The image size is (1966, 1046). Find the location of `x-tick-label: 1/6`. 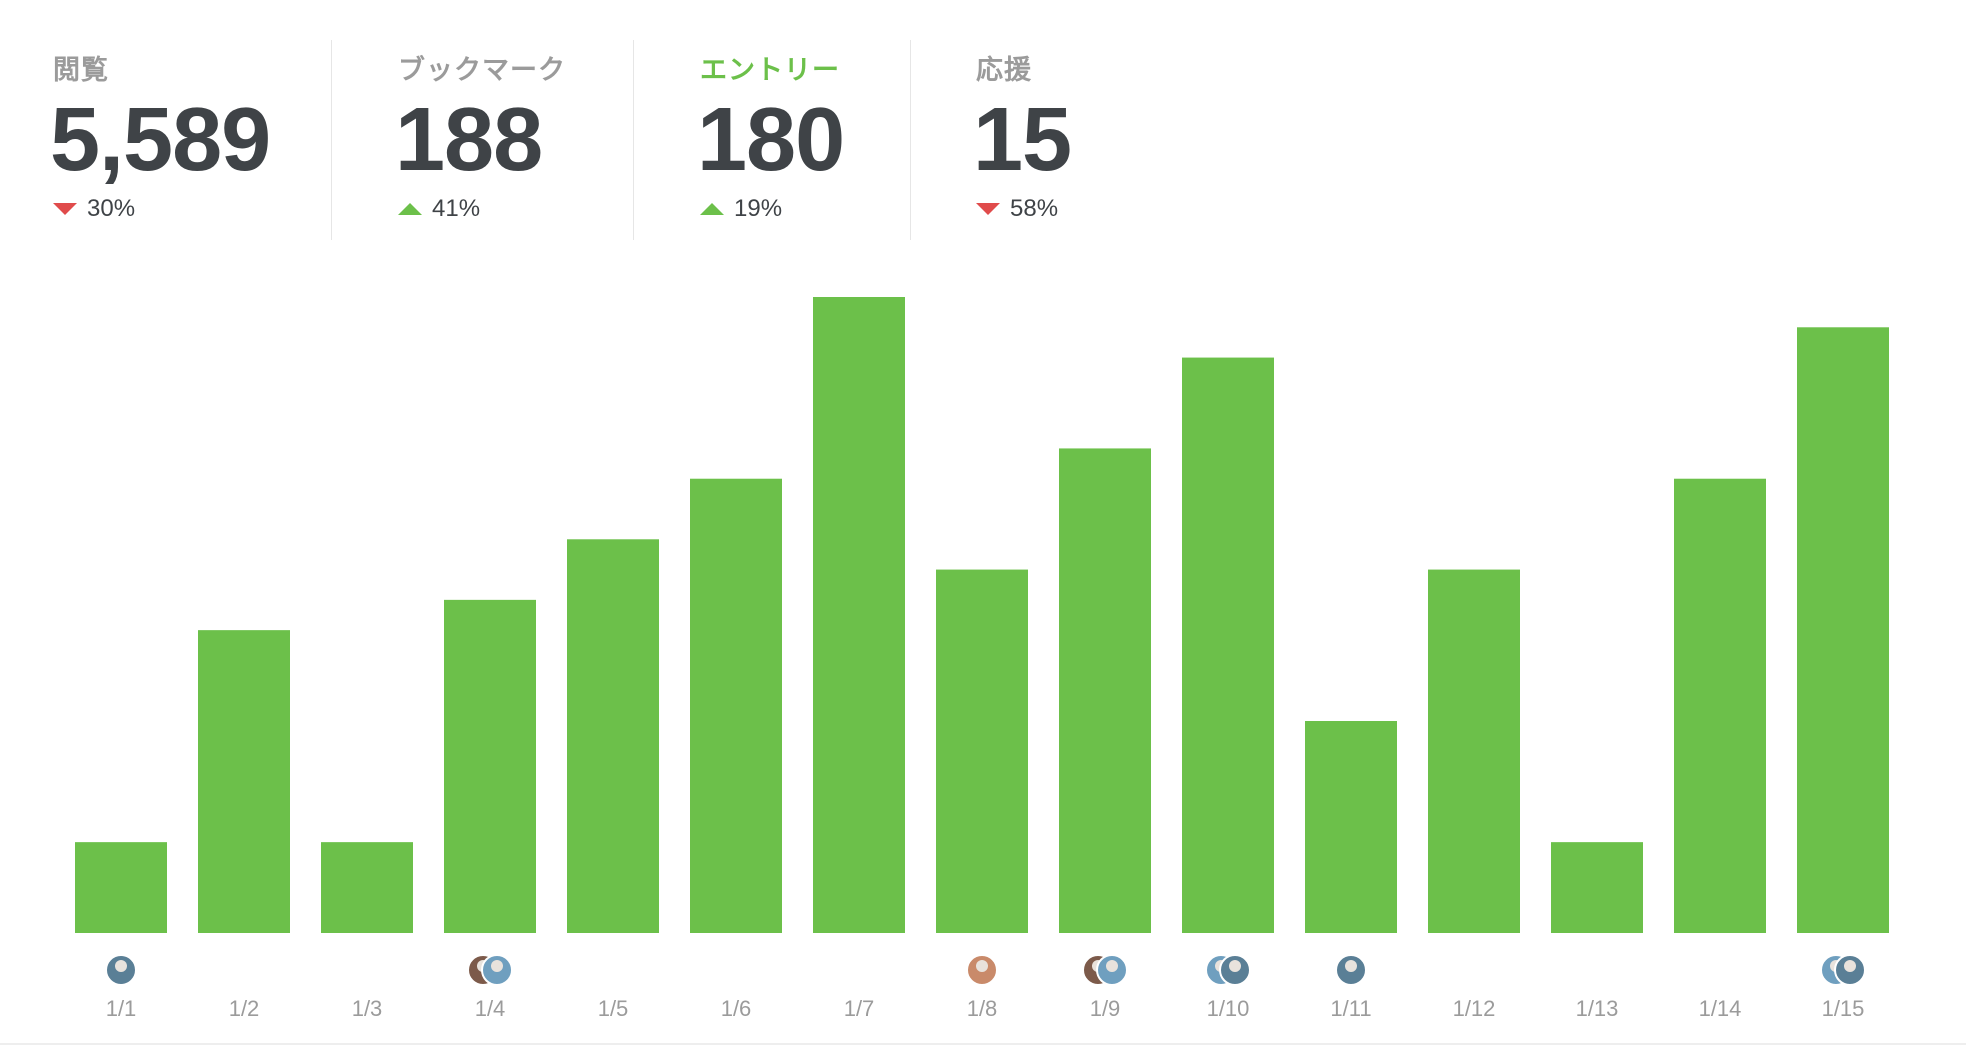

x-tick-label: 1/6 is located at coordinates (736, 1008).